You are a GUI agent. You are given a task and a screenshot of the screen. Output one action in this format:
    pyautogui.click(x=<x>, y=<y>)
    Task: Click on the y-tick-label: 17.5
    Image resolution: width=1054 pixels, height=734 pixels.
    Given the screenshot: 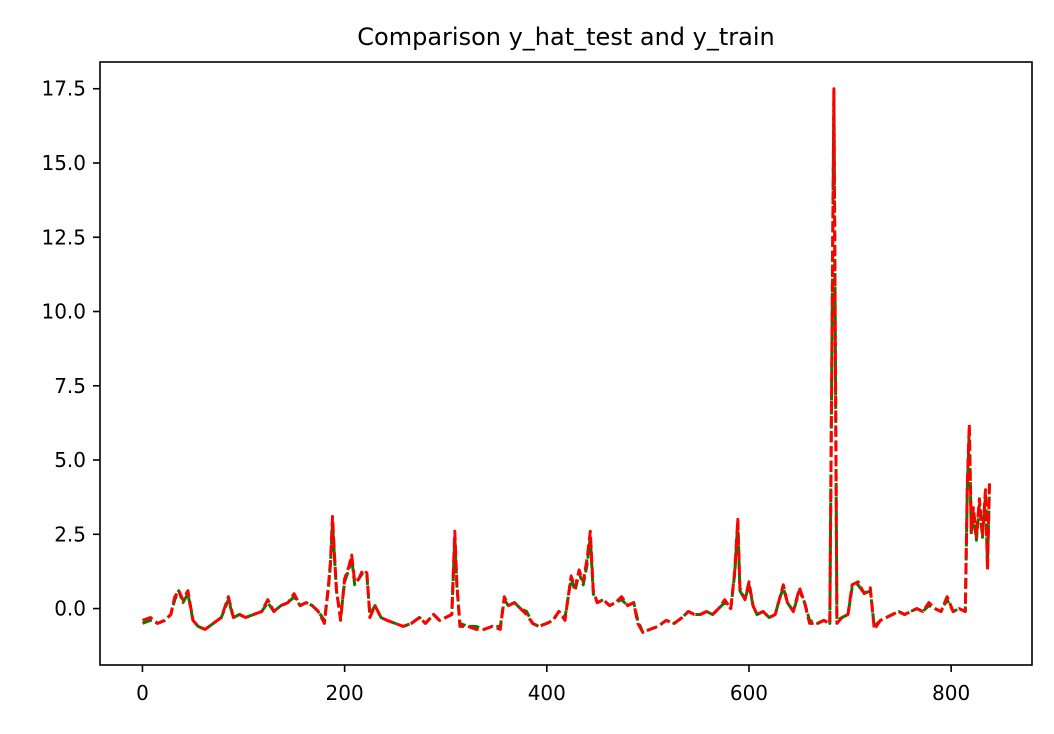 What is the action you would take?
    pyautogui.click(x=63, y=89)
    